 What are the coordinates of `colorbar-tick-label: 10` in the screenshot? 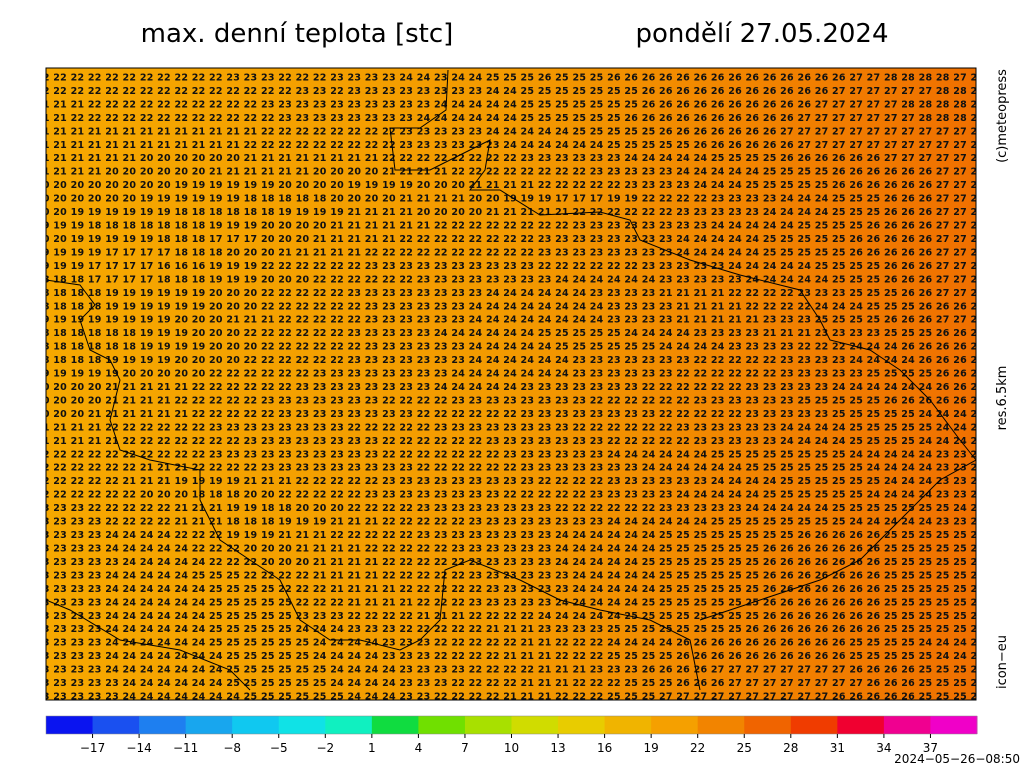 It's located at (511, 748).